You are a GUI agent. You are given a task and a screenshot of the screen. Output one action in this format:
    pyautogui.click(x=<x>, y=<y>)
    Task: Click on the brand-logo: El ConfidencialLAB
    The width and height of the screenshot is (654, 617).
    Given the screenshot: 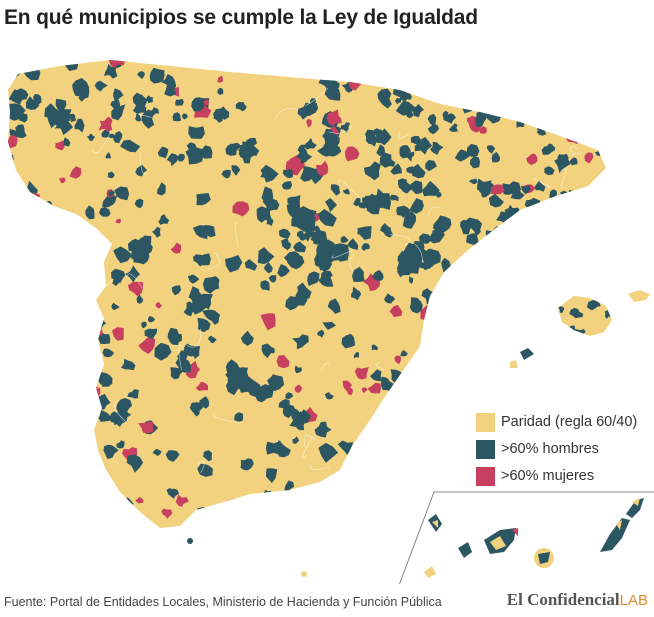 What is the action you would take?
    pyautogui.click(x=577, y=600)
    